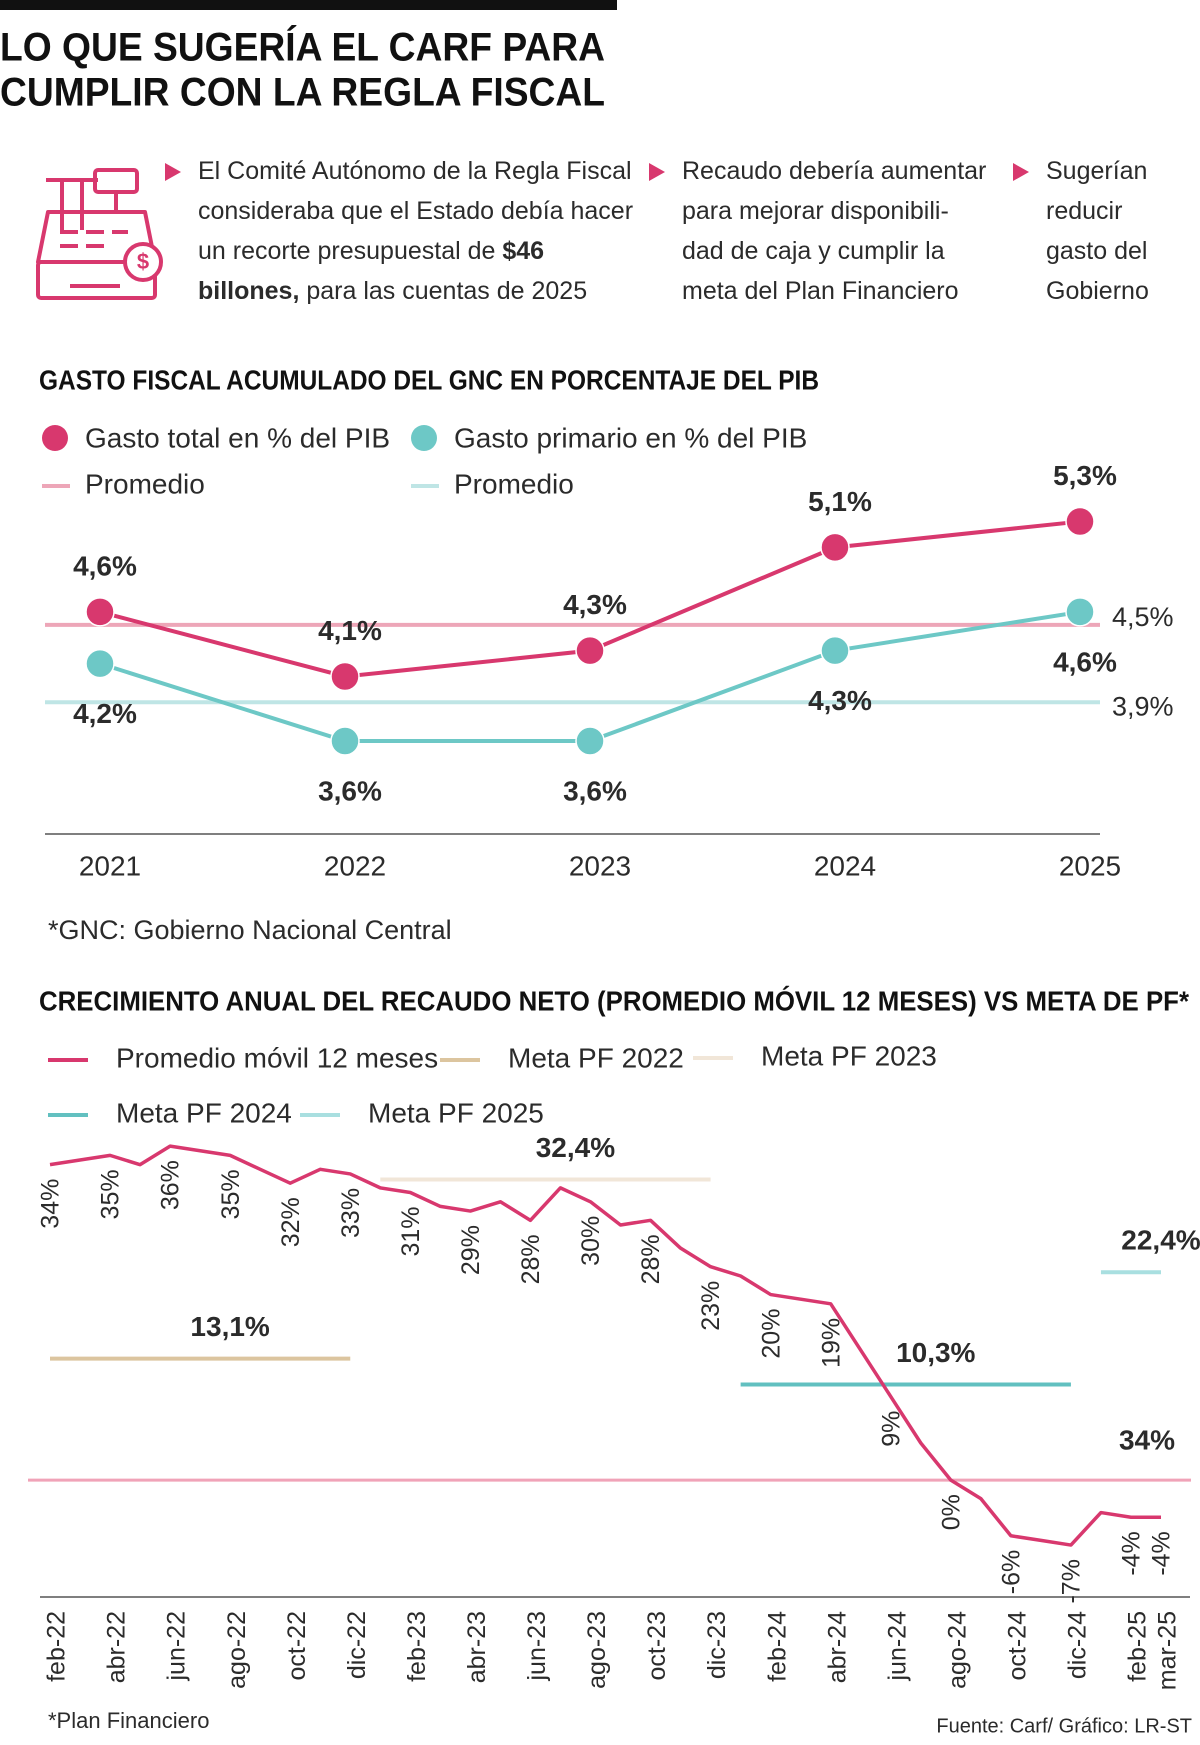  I want to click on bullet-text: consideraba que el Estado debía hacer, so click(415, 211).